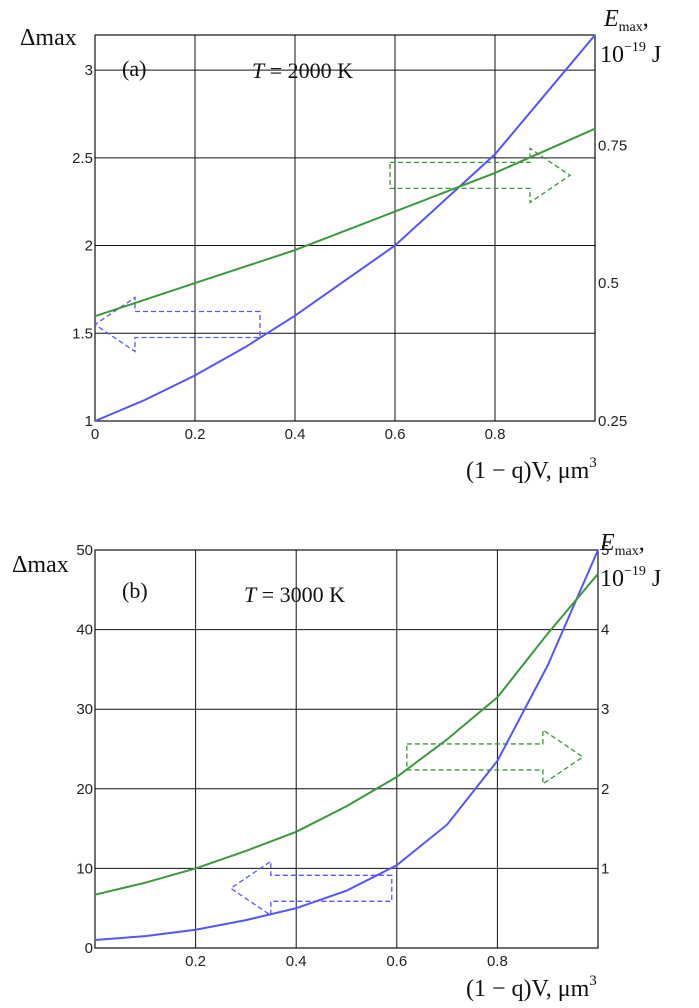  What do you see at coordinates (605, 868) in the screenshot?
I see `panel-b-y-right-tick-label: 1` at bounding box center [605, 868].